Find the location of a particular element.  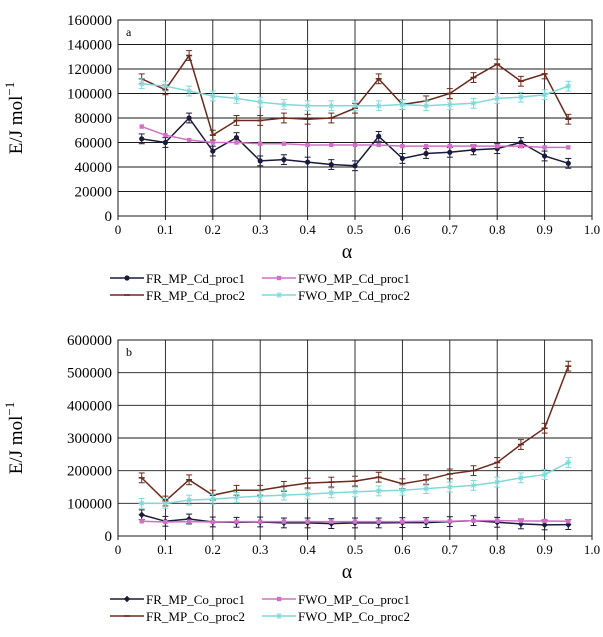

legend-item: FR_MP_Cd_proc2 is located at coordinates (177, 295).